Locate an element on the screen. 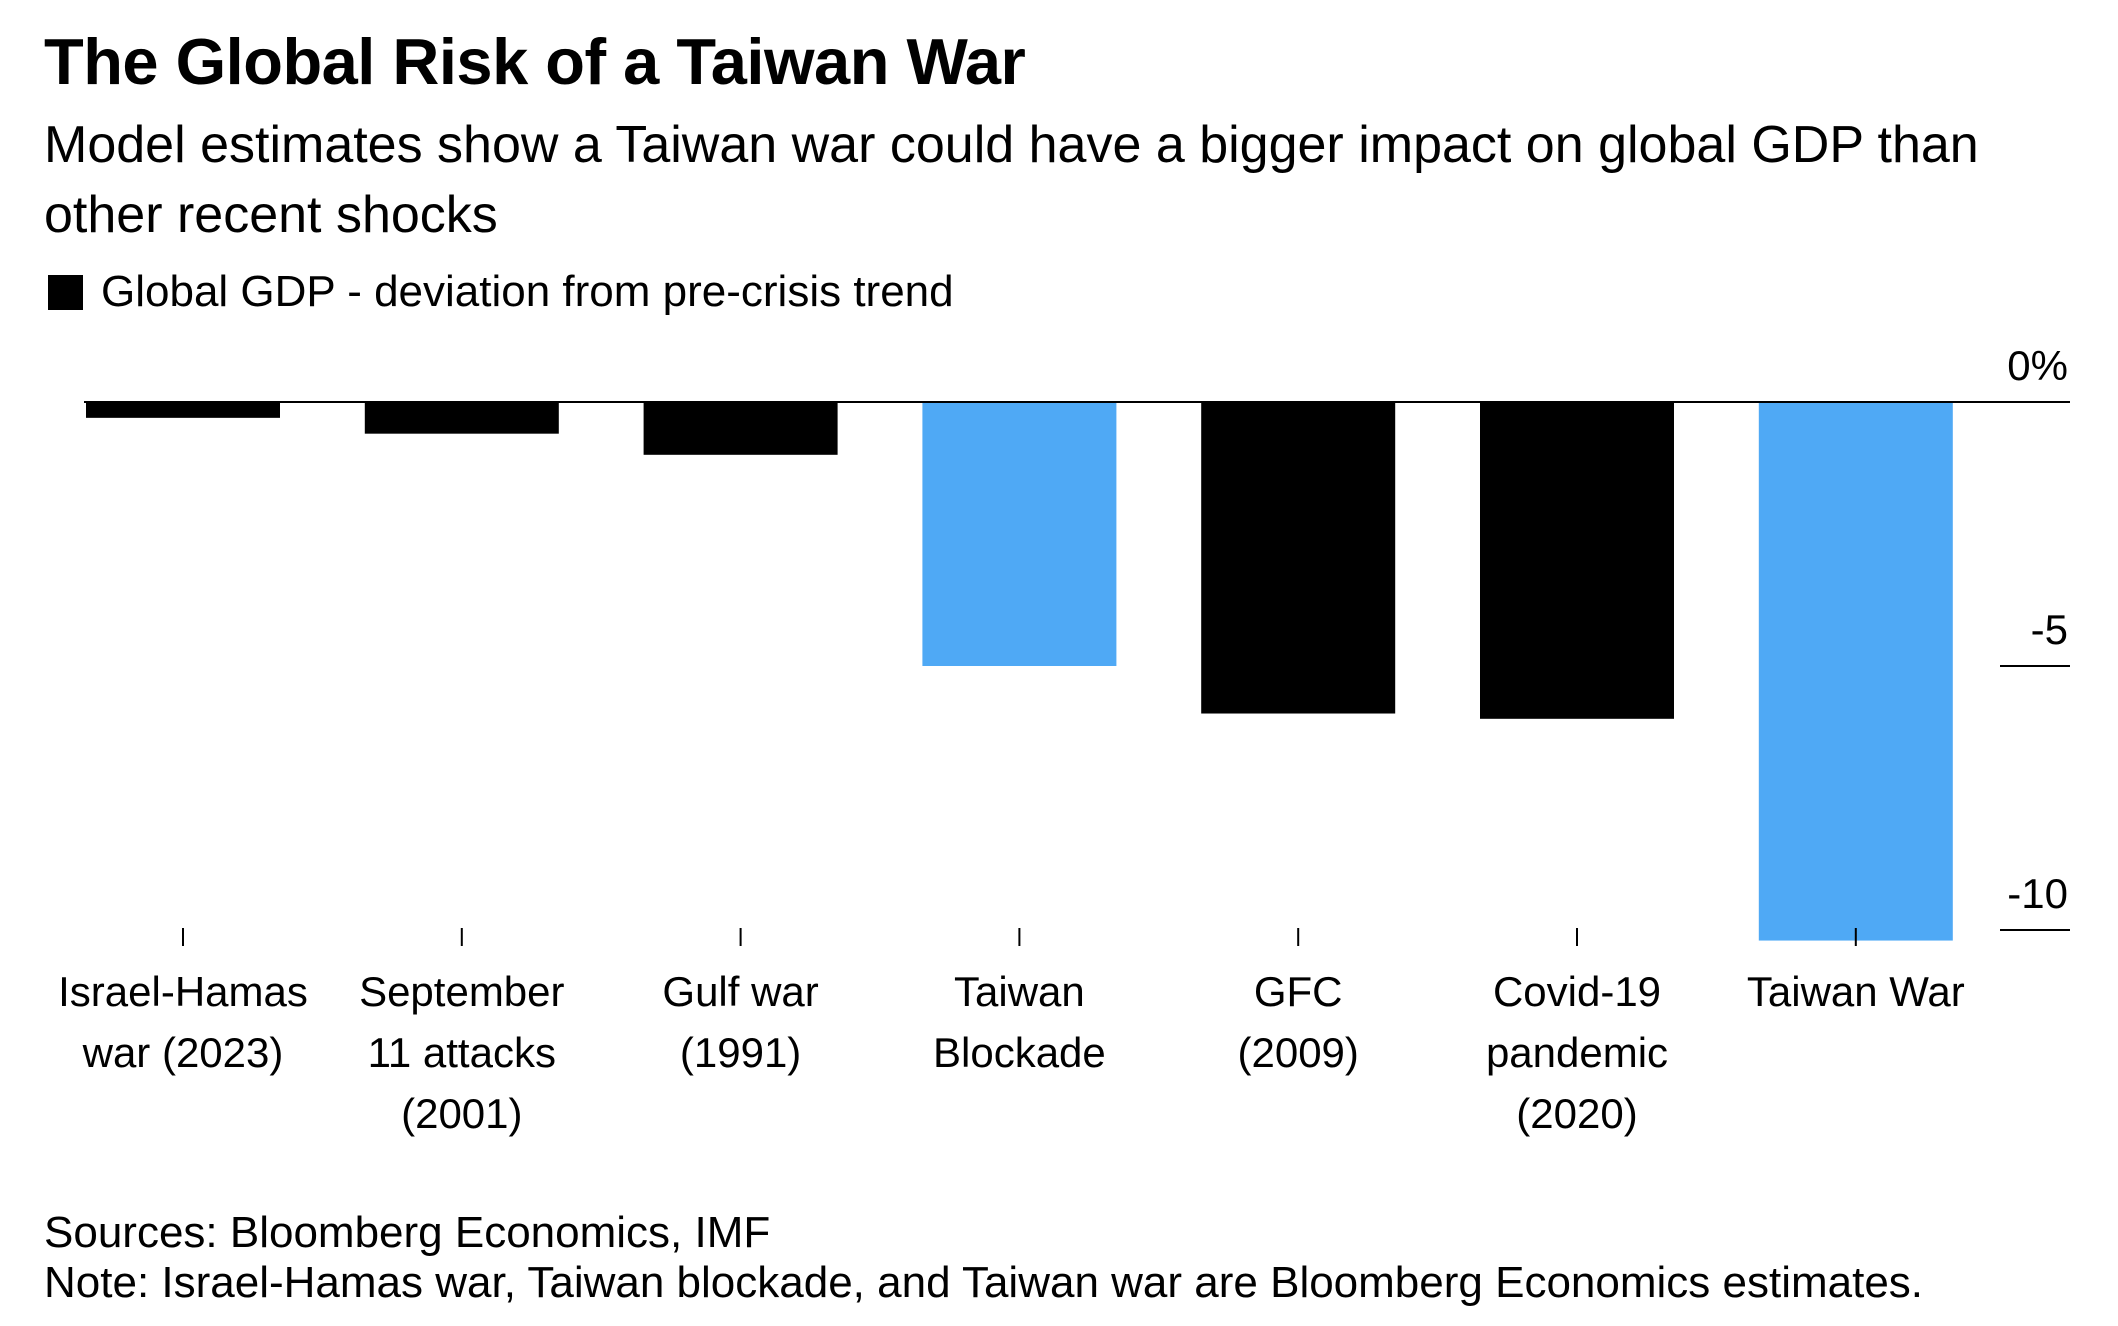 This screenshot has width=2118, height=1326. x-category-label: Taiwan Blockade is located at coordinates (1019, 1022).